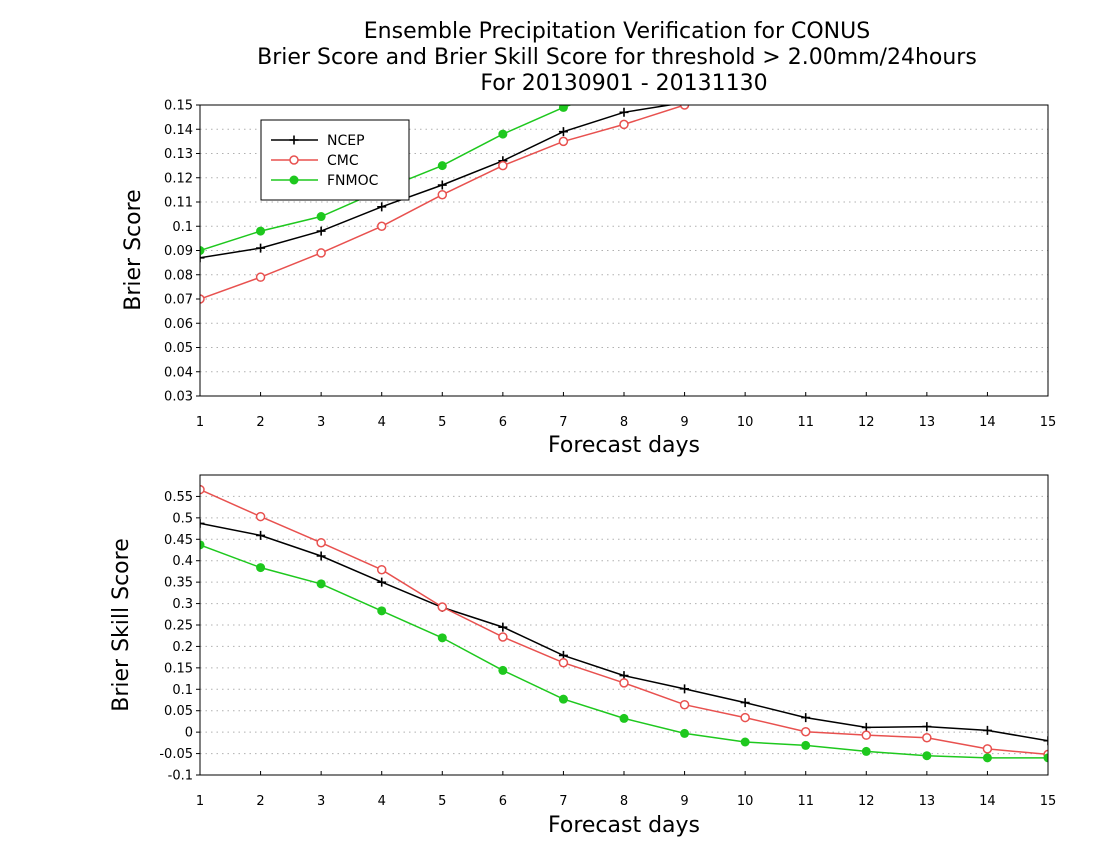 This screenshot has height=850, width=1100. I want to click on brier-score-y-tick-label: 0.12, so click(178, 178).